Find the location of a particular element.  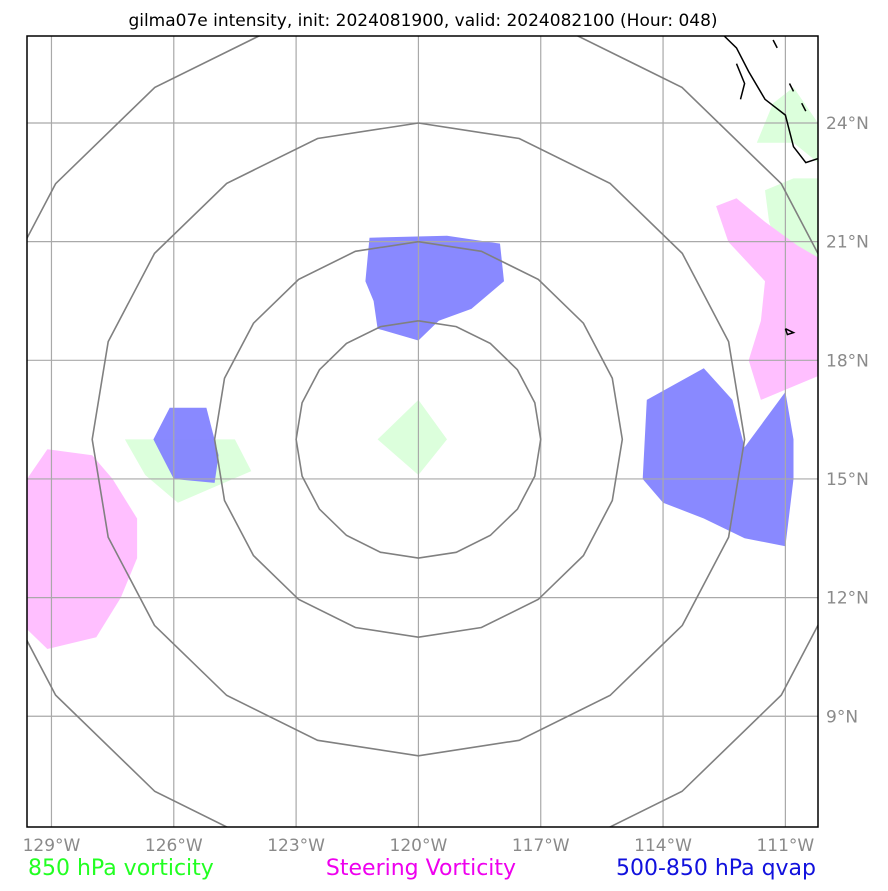

longitude-label: 123°W is located at coordinates (296, 846).